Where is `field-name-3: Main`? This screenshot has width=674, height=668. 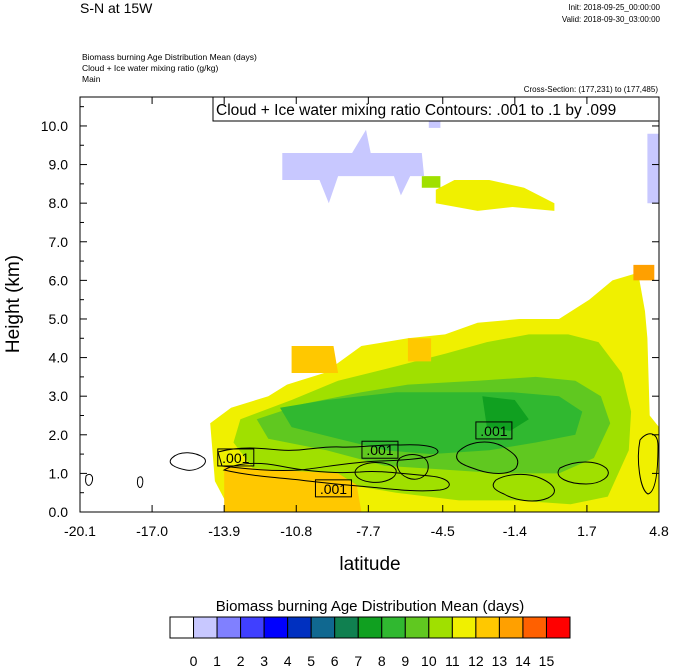 field-name-3: Main is located at coordinates (91, 79).